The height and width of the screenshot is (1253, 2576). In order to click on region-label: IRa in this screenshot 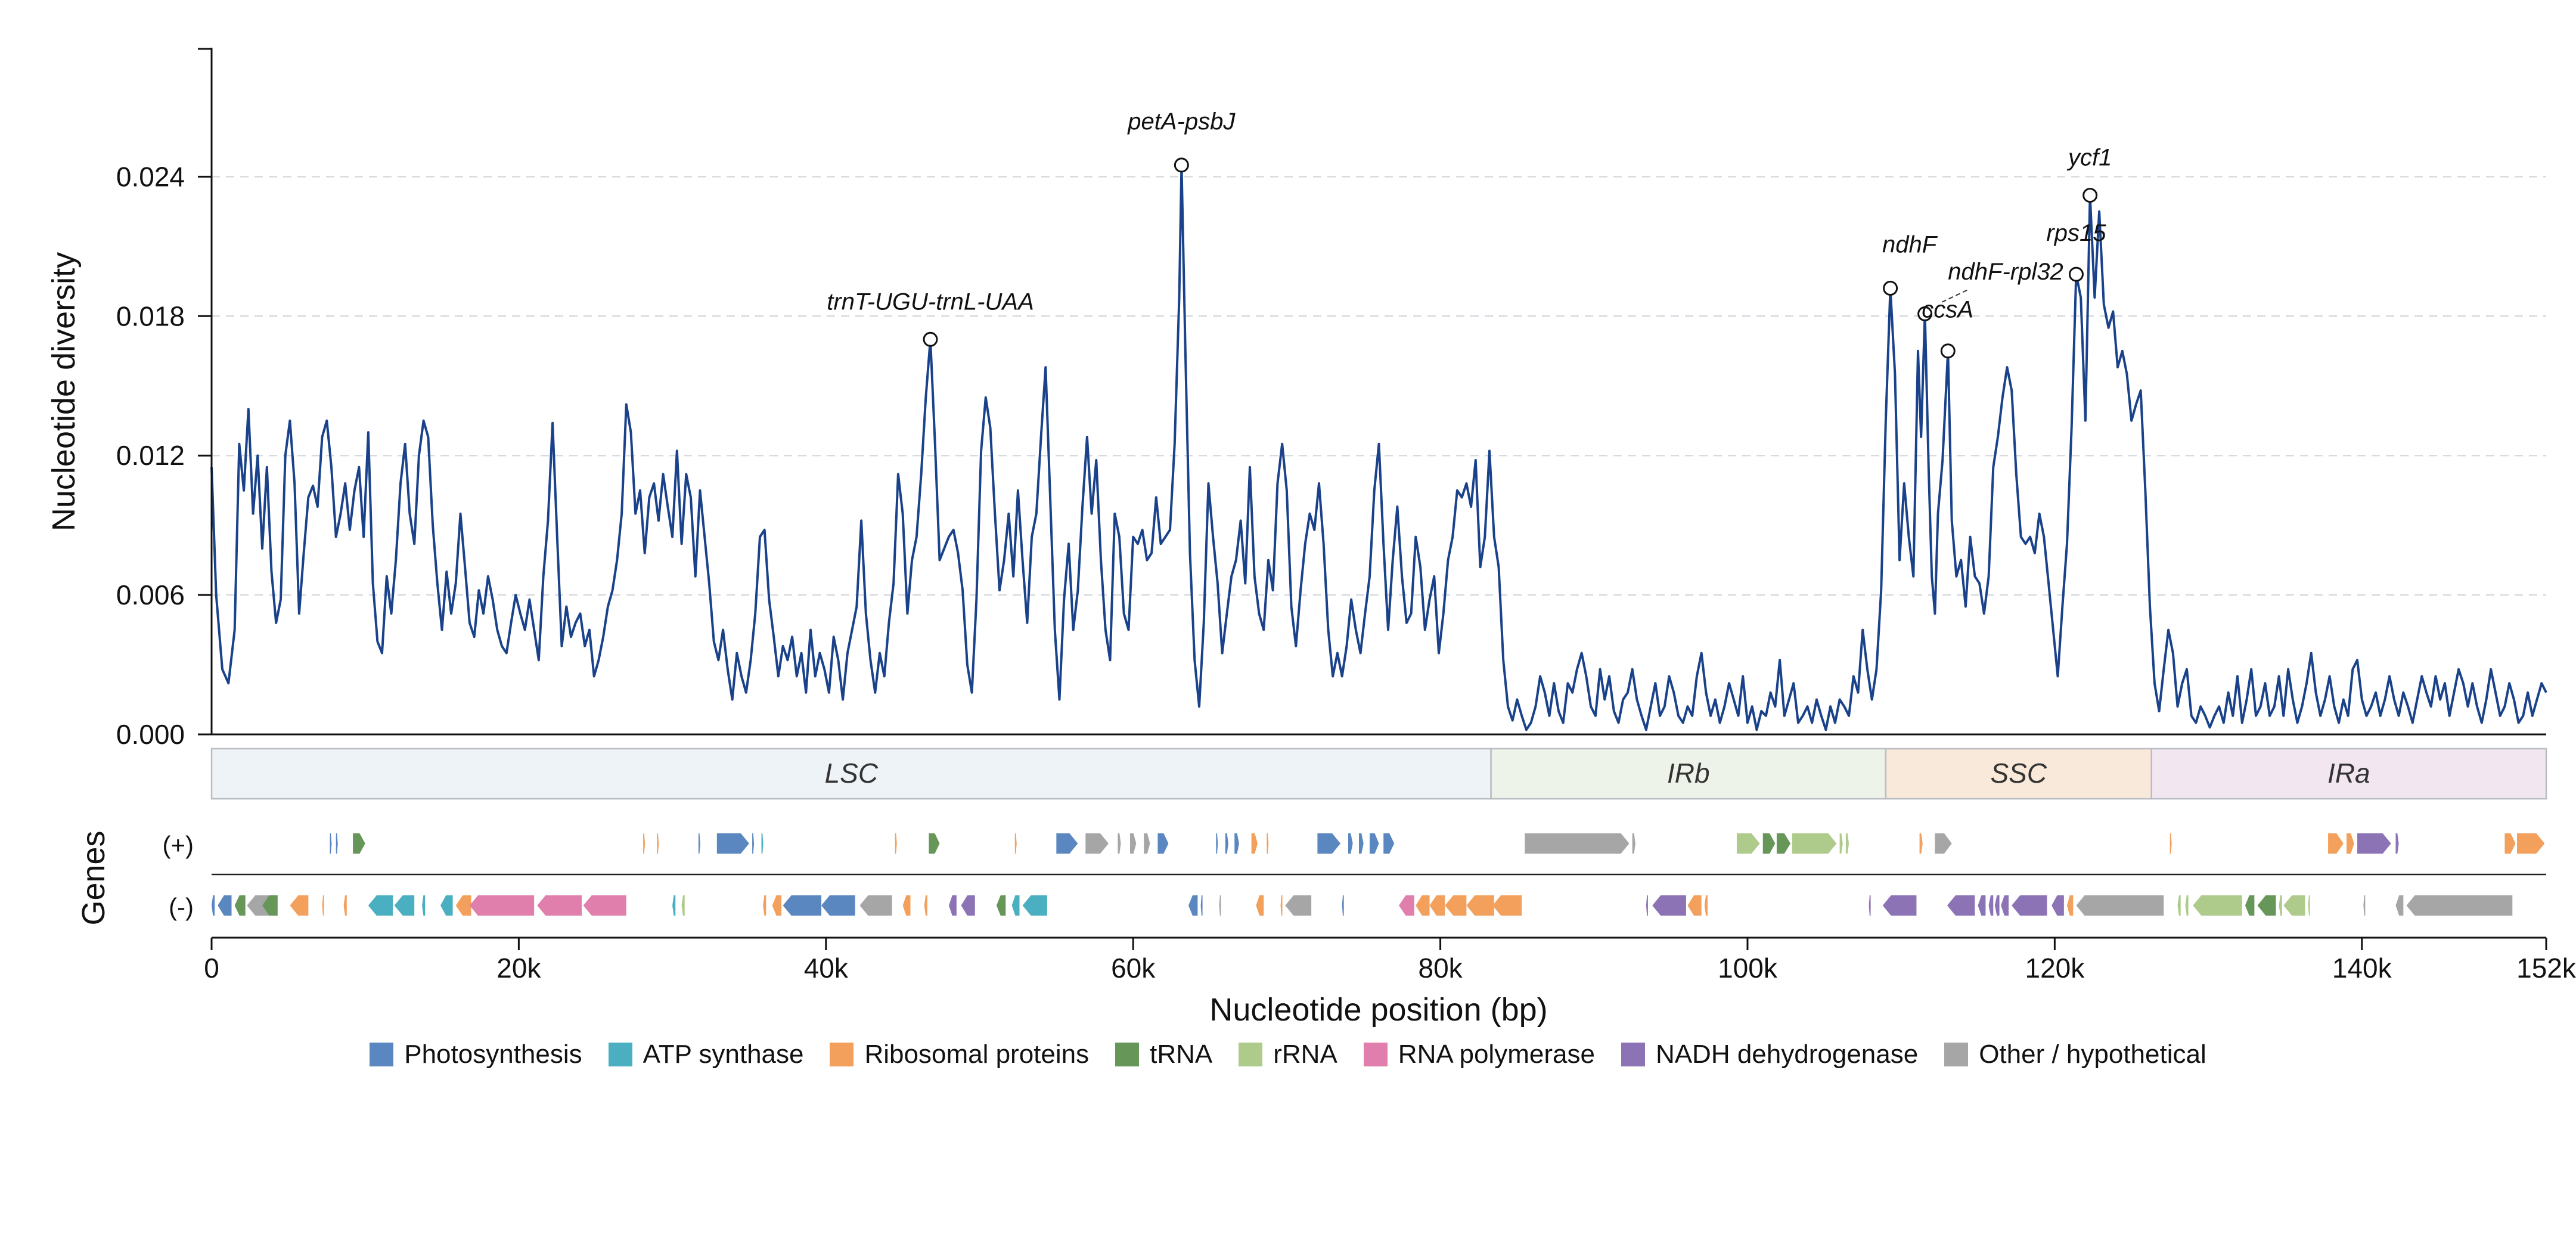, I will do `click(2348, 773)`.